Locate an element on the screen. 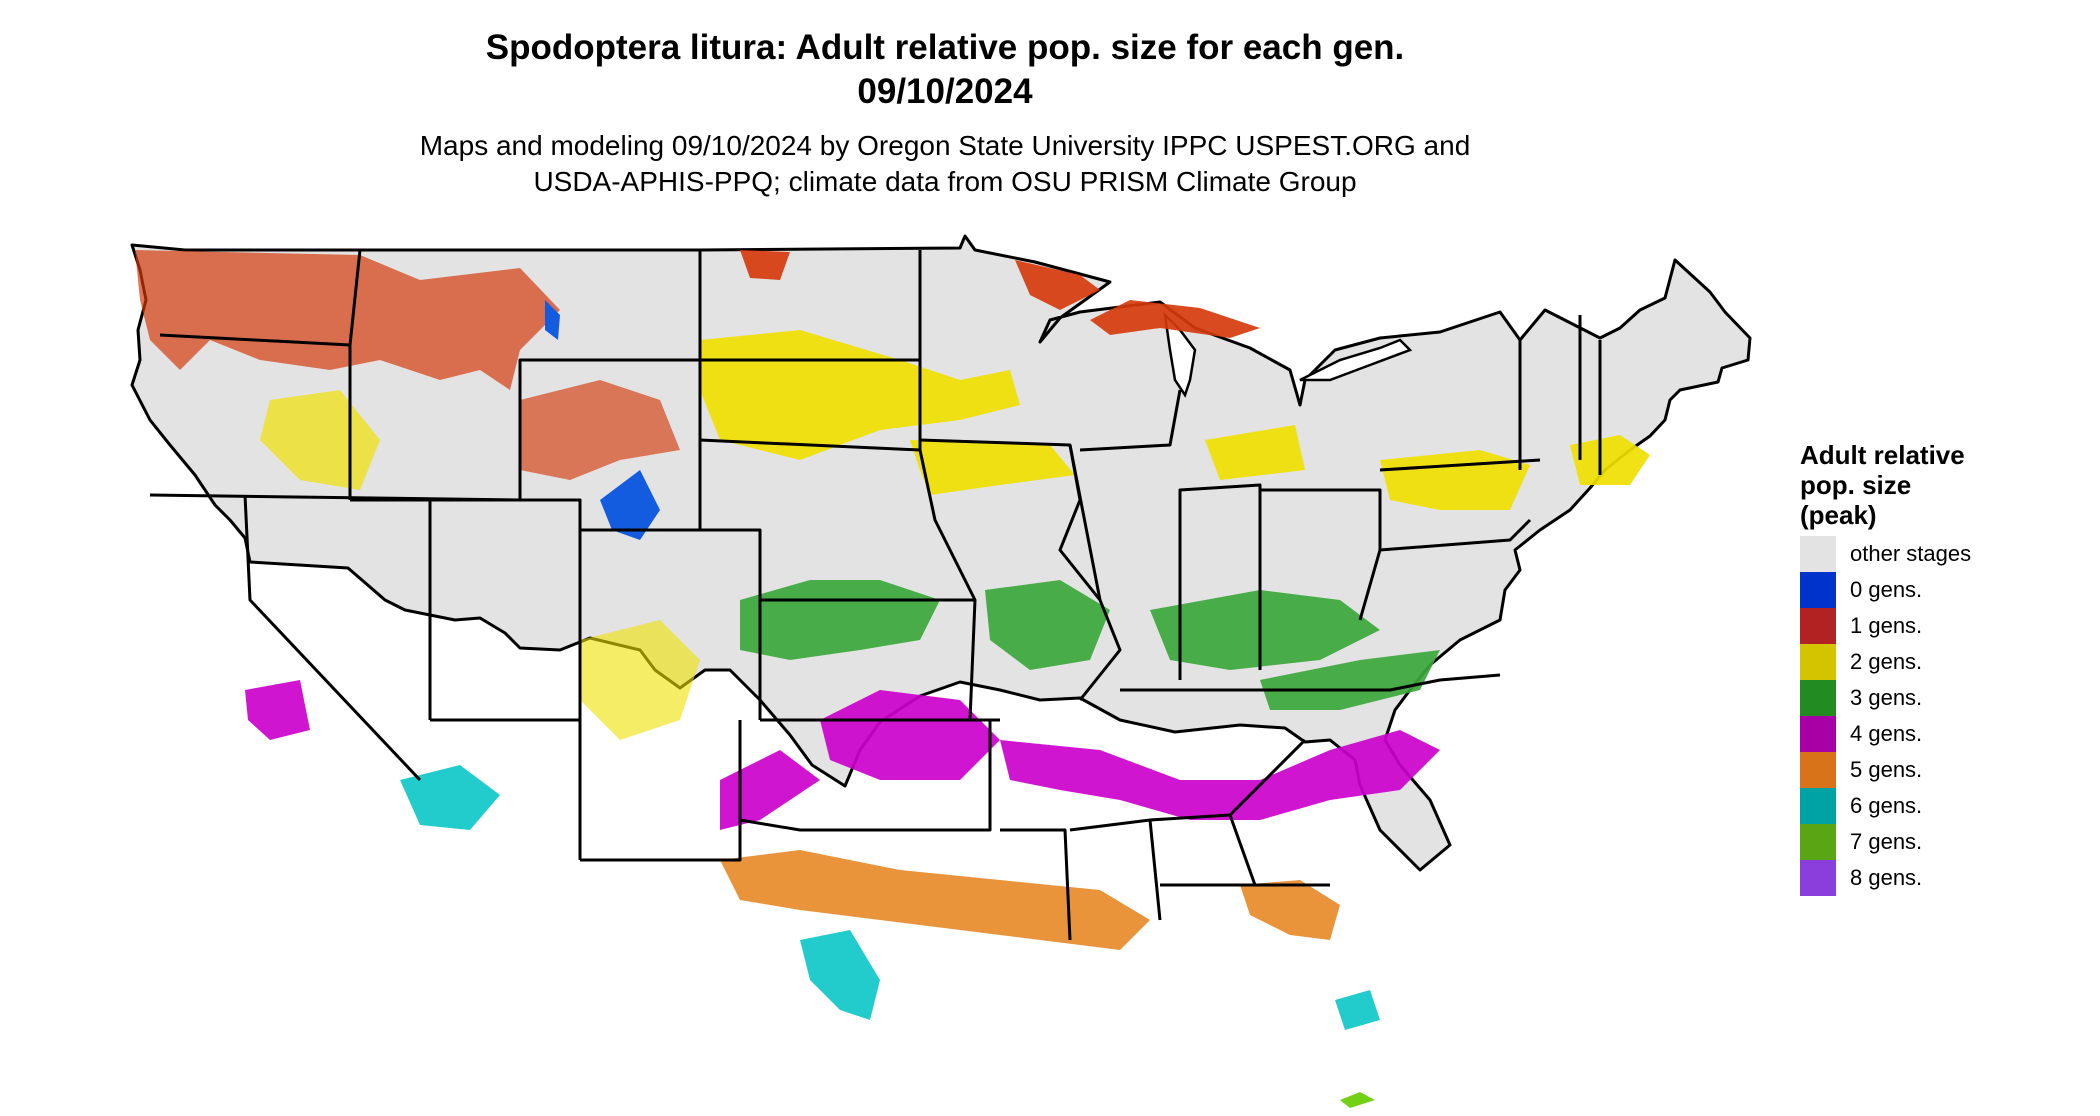 This screenshot has height=1116, width=2100. legend-label: 8 gens. is located at coordinates (1886, 877).